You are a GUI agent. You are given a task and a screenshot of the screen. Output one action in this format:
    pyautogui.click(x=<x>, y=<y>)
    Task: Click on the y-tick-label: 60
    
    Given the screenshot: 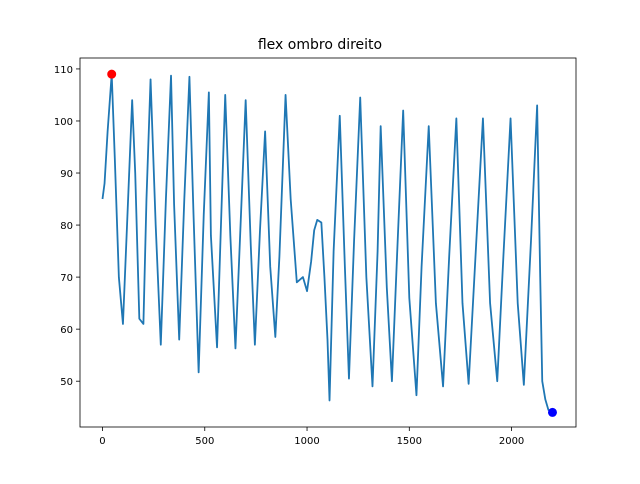 What is the action you would take?
    pyautogui.click(x=66, y=330)
    